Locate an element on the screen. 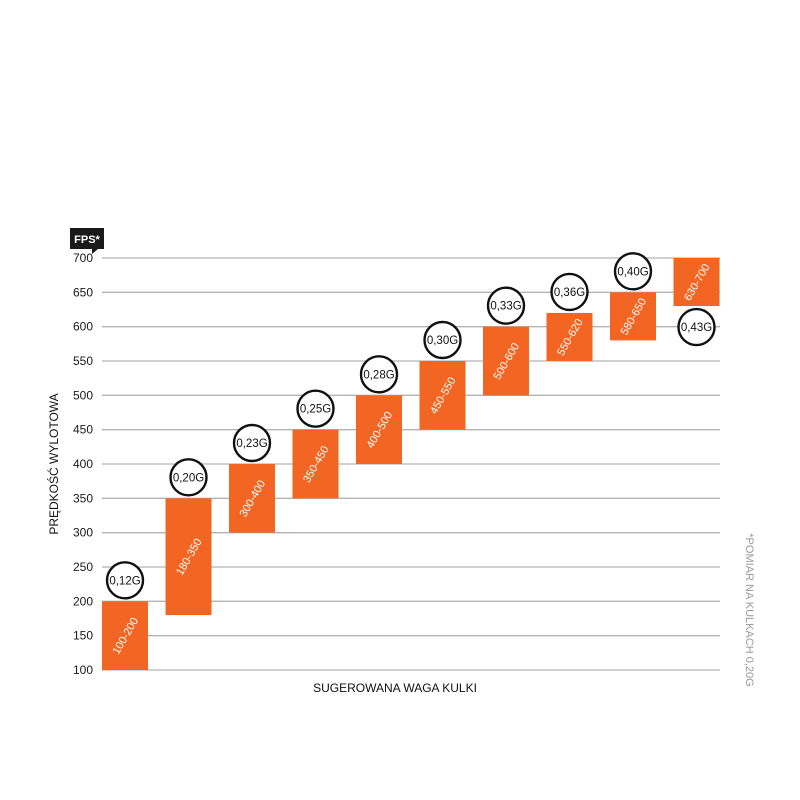 Image resolution: width=800 pixels, height=800 pixels. weight-label: 0,20G is located at coordinates (188, 478).